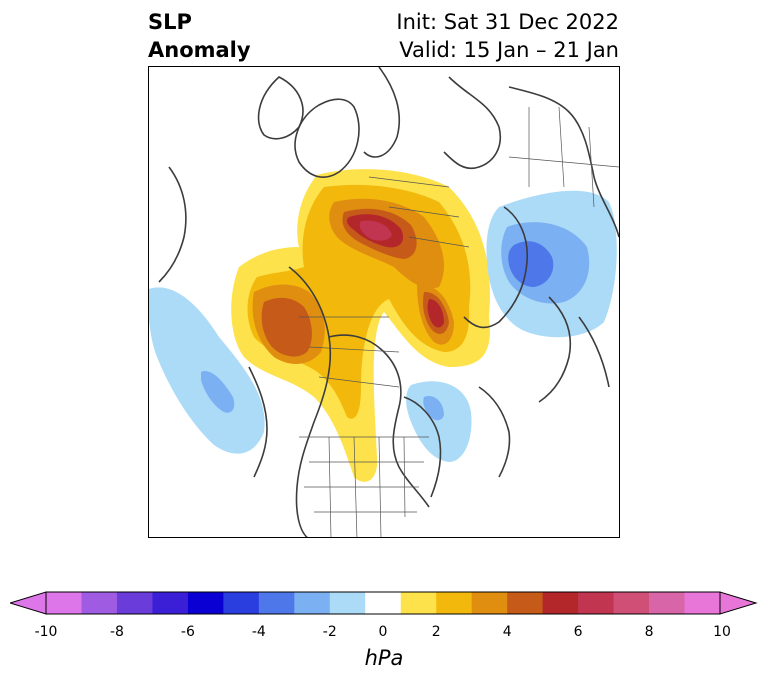 The width and height of the screenshot is (768, 684). I want to click on colorbar-tick-label: 0, so click(383, 632).